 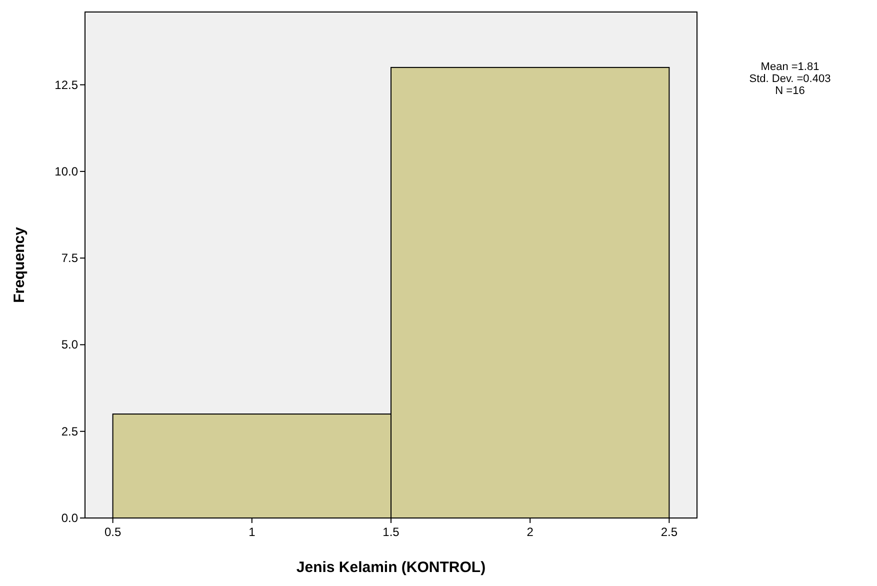 I want to click on y-tick-label: 0.0, so click(x=69, y=518).